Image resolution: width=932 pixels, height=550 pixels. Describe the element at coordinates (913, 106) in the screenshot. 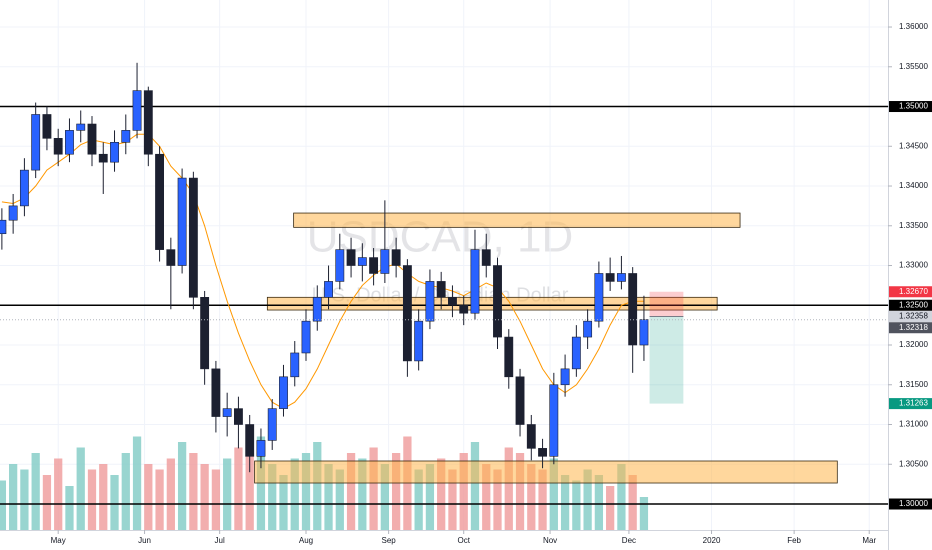

I see `level-label: 1.35000` at that location.